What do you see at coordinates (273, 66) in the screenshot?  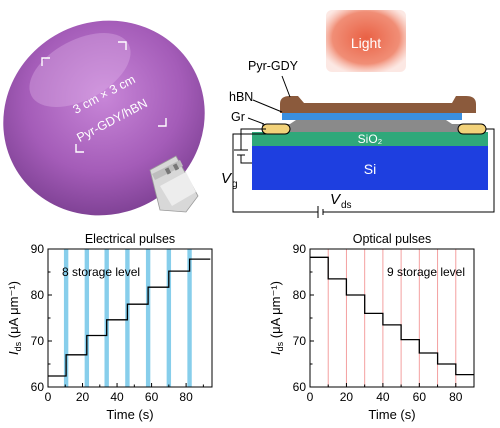 I see `pyr-gdy-label: Pyr-GDY` at bounding box center [273, 66].